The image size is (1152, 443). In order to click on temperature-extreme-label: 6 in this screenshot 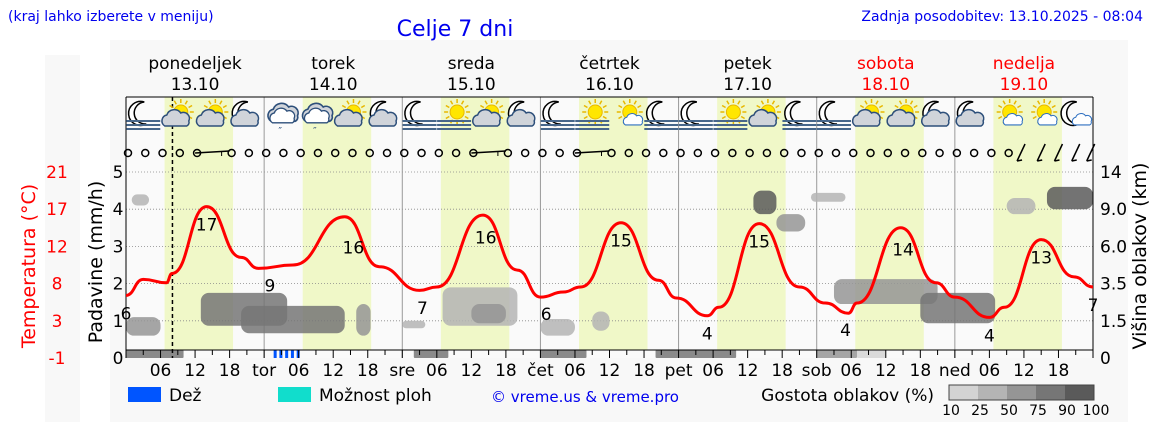, I will do `click(126, 314)`.